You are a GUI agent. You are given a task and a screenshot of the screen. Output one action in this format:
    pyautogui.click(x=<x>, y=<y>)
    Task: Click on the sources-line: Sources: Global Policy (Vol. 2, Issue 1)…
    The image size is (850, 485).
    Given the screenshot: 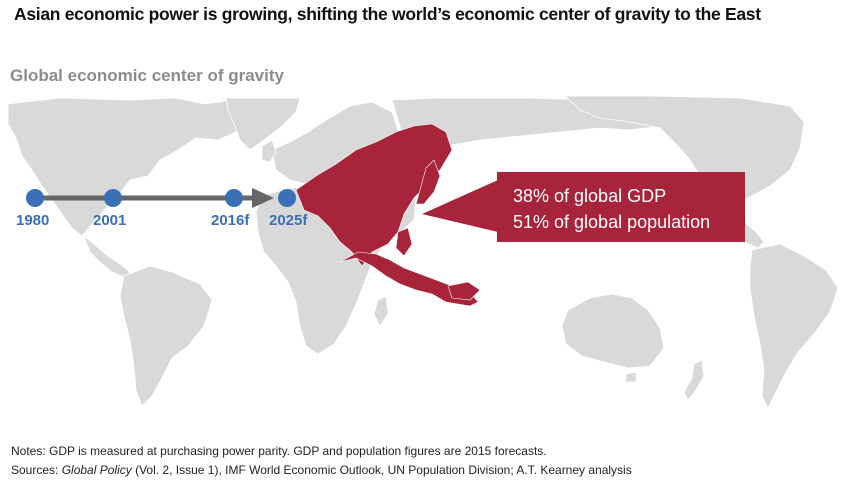 What is the action you would take?
    pyautogui.click(x=321, y=470)
    